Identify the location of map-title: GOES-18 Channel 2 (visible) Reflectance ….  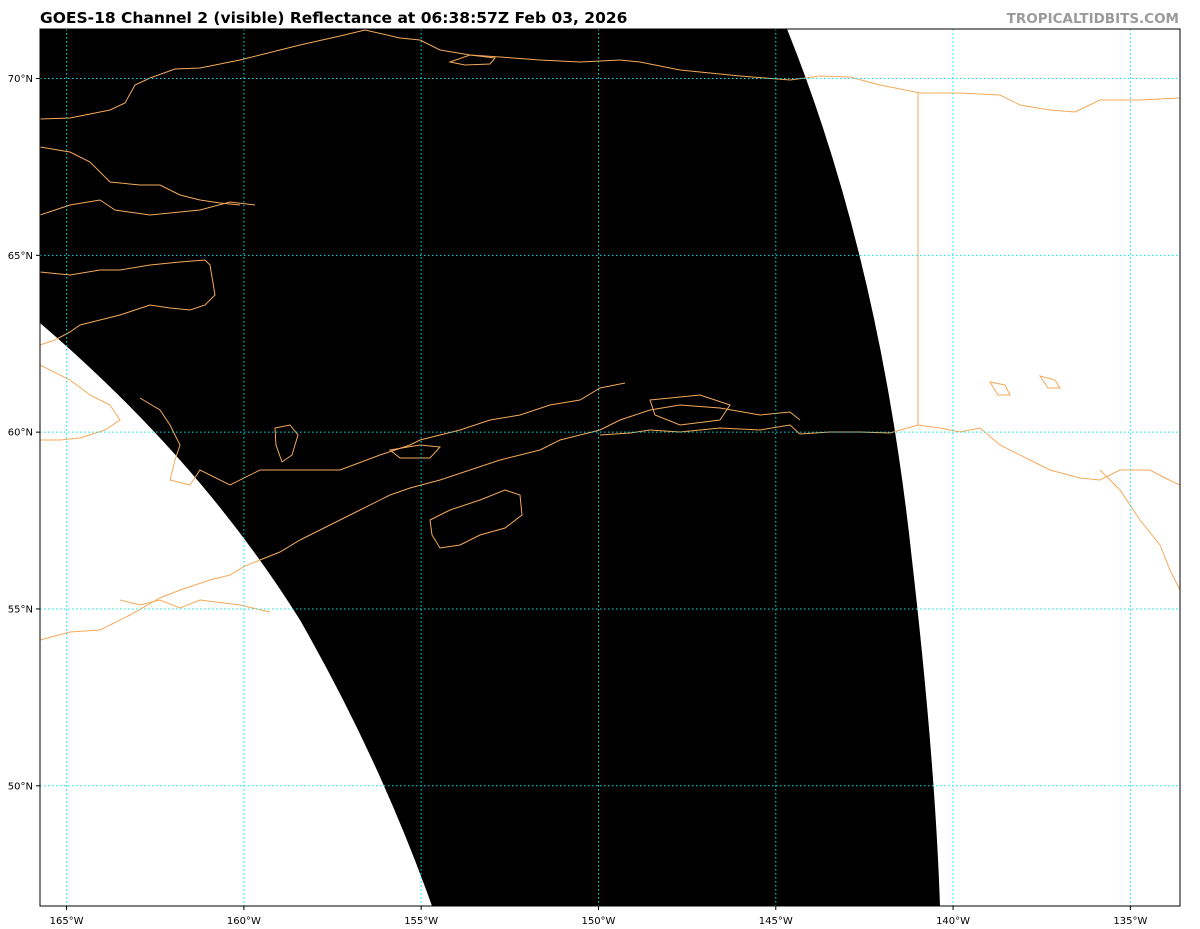
(334, 18).